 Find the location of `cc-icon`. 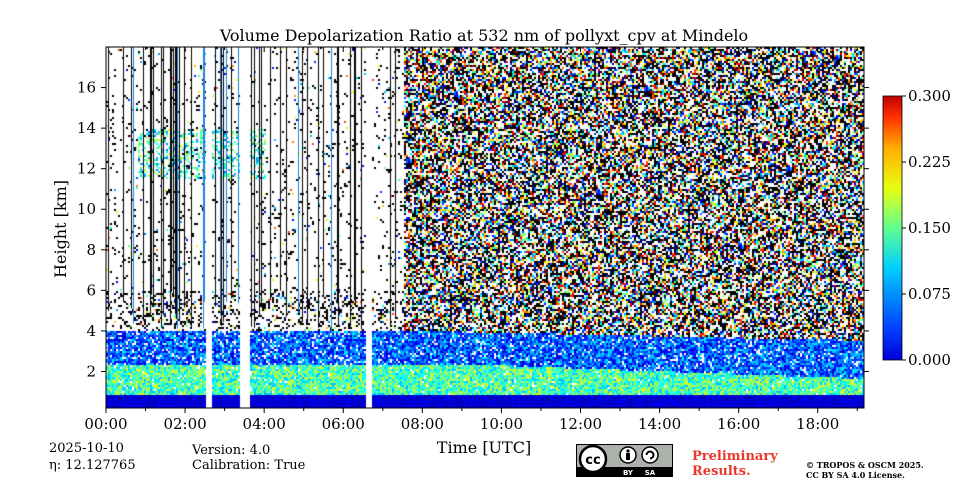

cc-icon is located at coordinates (593, 459).